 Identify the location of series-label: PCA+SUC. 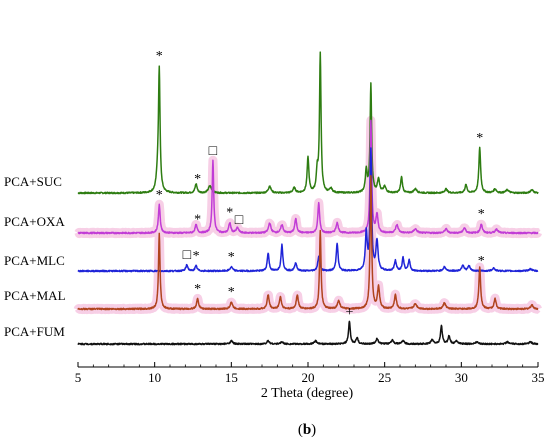
(33, 181).